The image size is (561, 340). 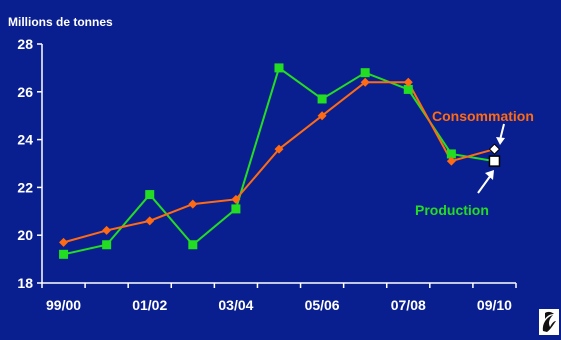 I want to click on y-tick-label: 24, so click(x=25, y=140).